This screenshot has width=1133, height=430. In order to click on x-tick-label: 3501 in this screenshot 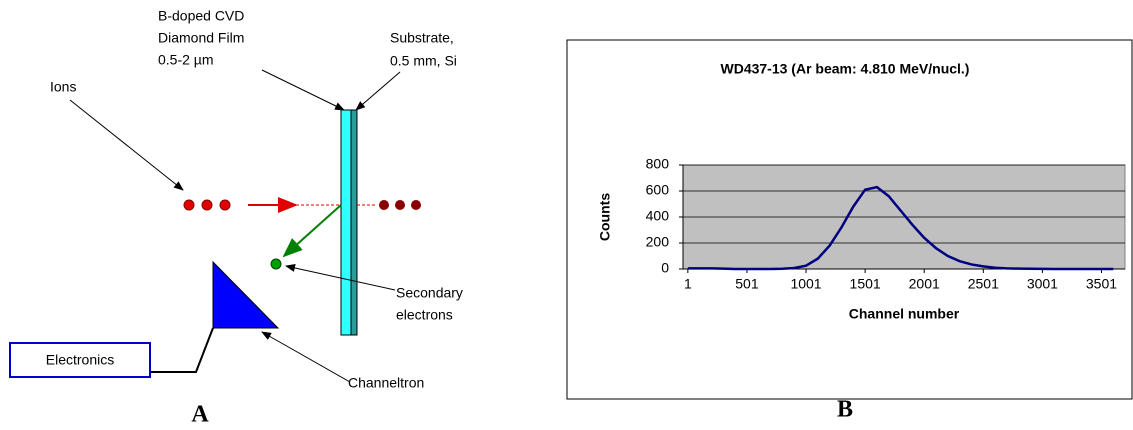, I will do `click(1101, 284)`.